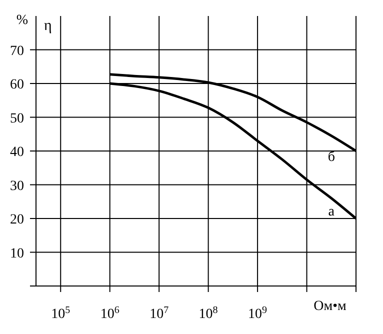  Describe the element at coordinates (17, 254) in the screenshot. I see `y-tick-label: 10` at that location.